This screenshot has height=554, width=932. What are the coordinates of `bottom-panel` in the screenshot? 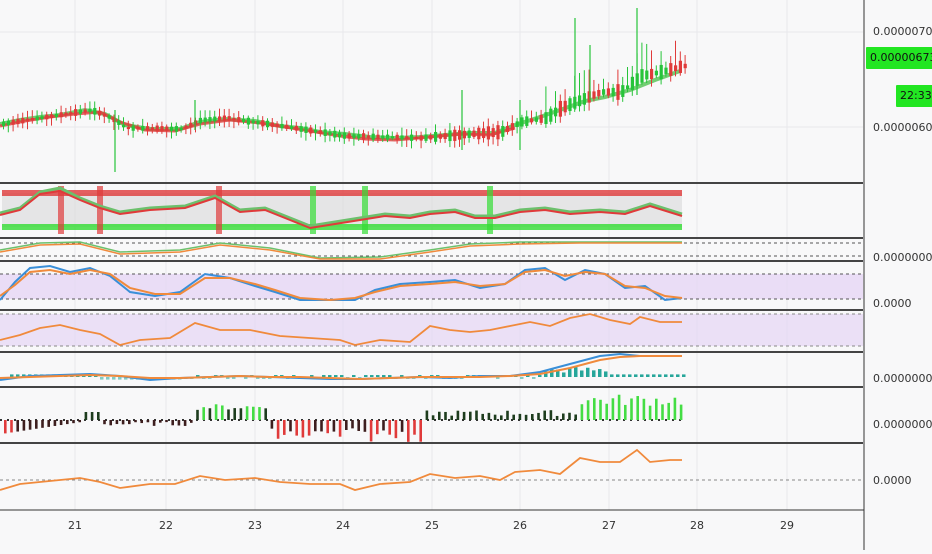 It's located at (431, 469).